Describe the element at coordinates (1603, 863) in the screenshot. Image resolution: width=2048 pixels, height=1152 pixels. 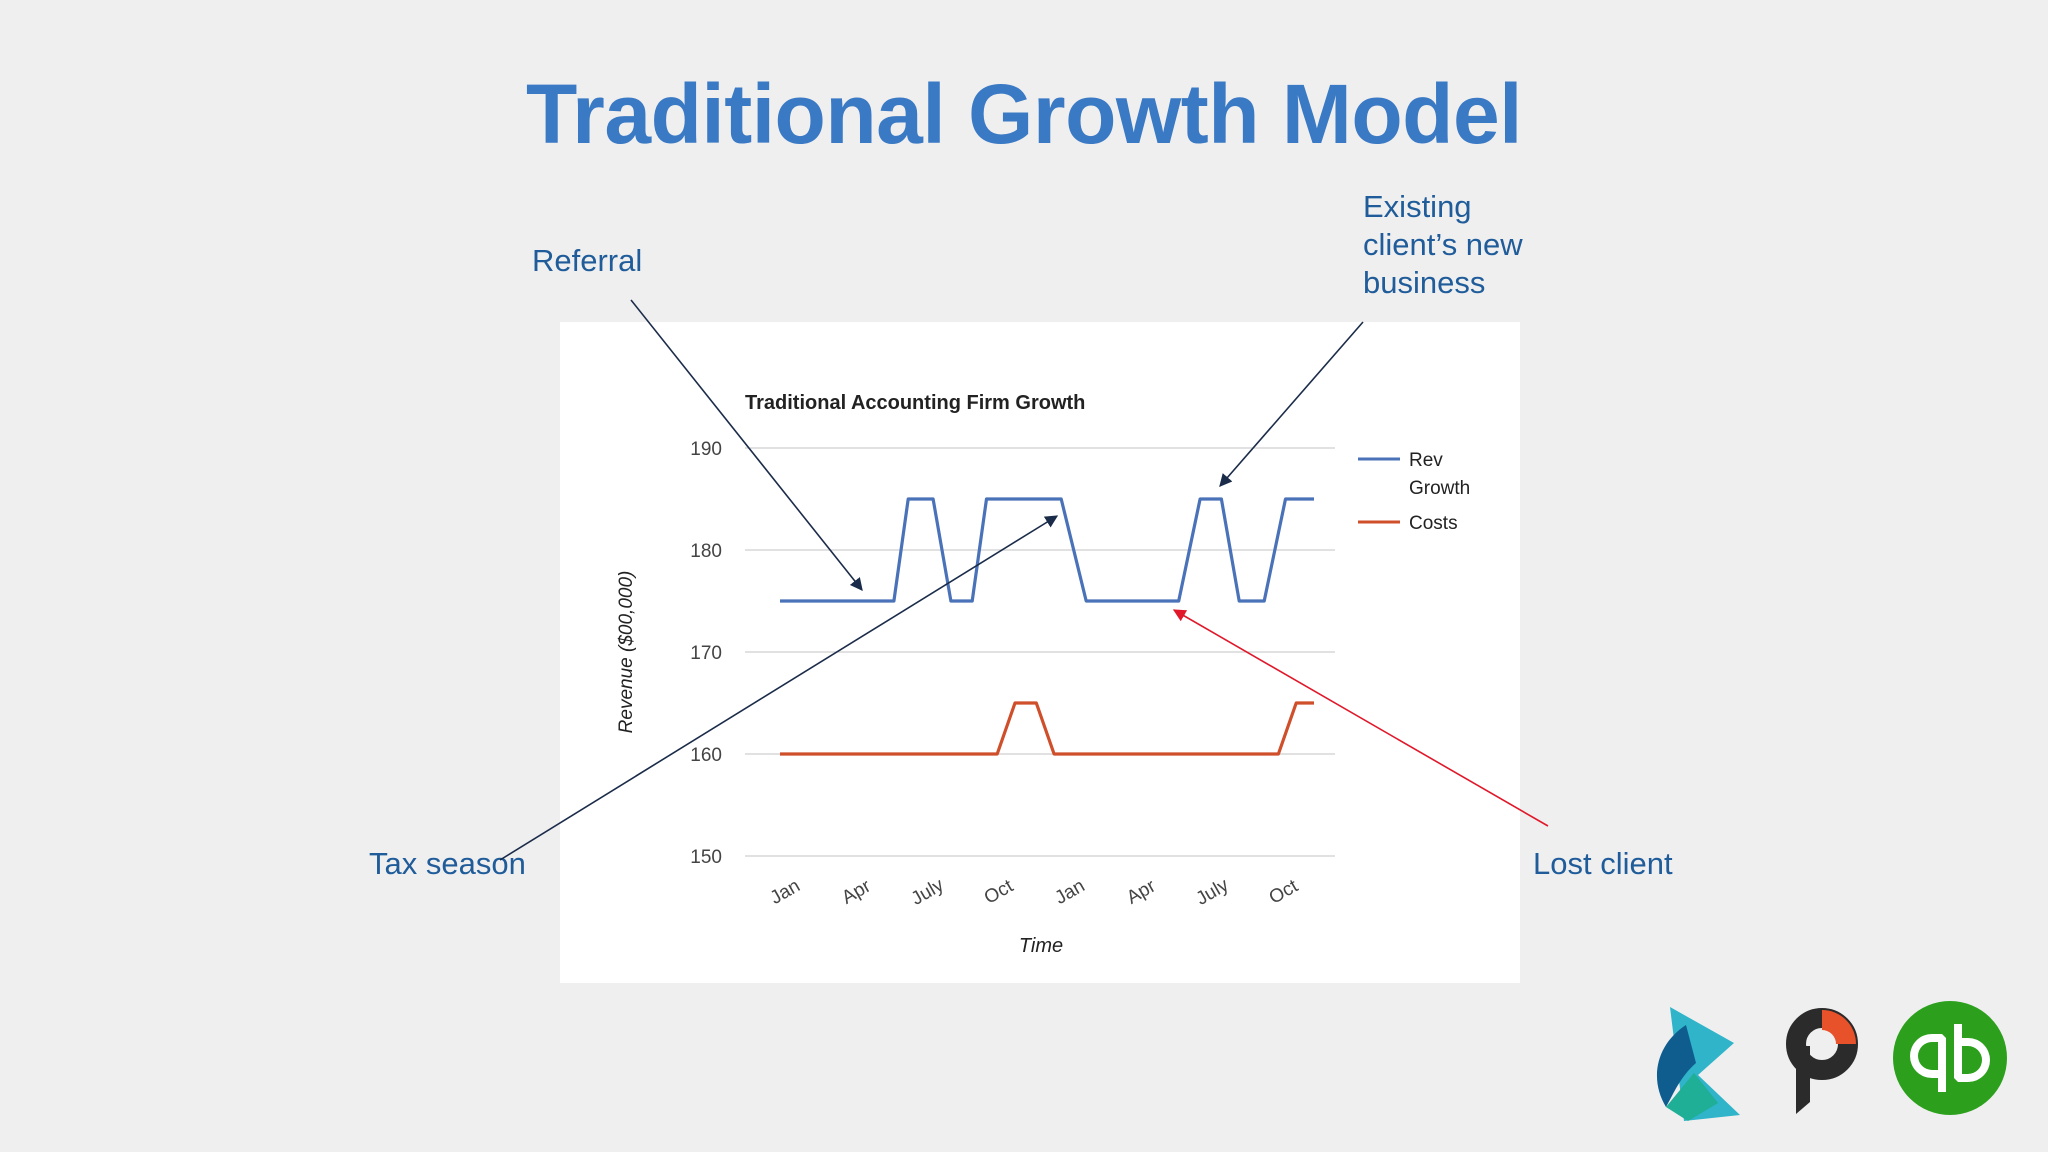
I see `callout-lost-client: Lost client` at that location.